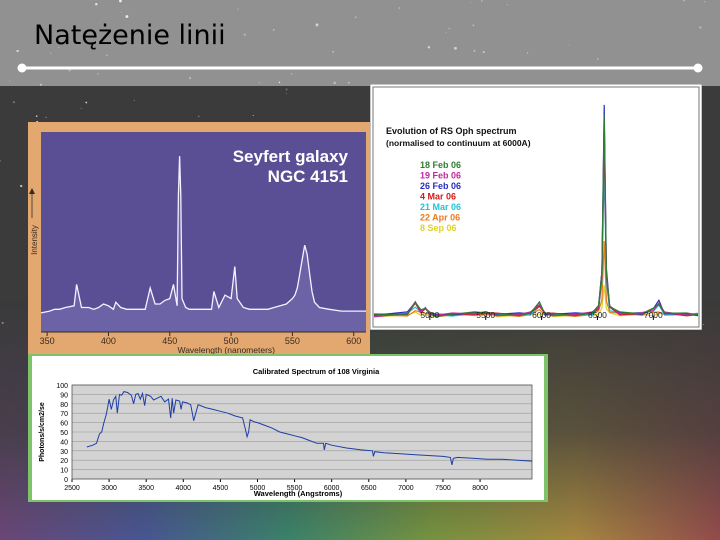 The width and height of the screenshot is (720, 540). What do you see at coordinates (72, 488) in the screenshot?
I see `x-tick-label: 2500` at bounding box center [72, 488].